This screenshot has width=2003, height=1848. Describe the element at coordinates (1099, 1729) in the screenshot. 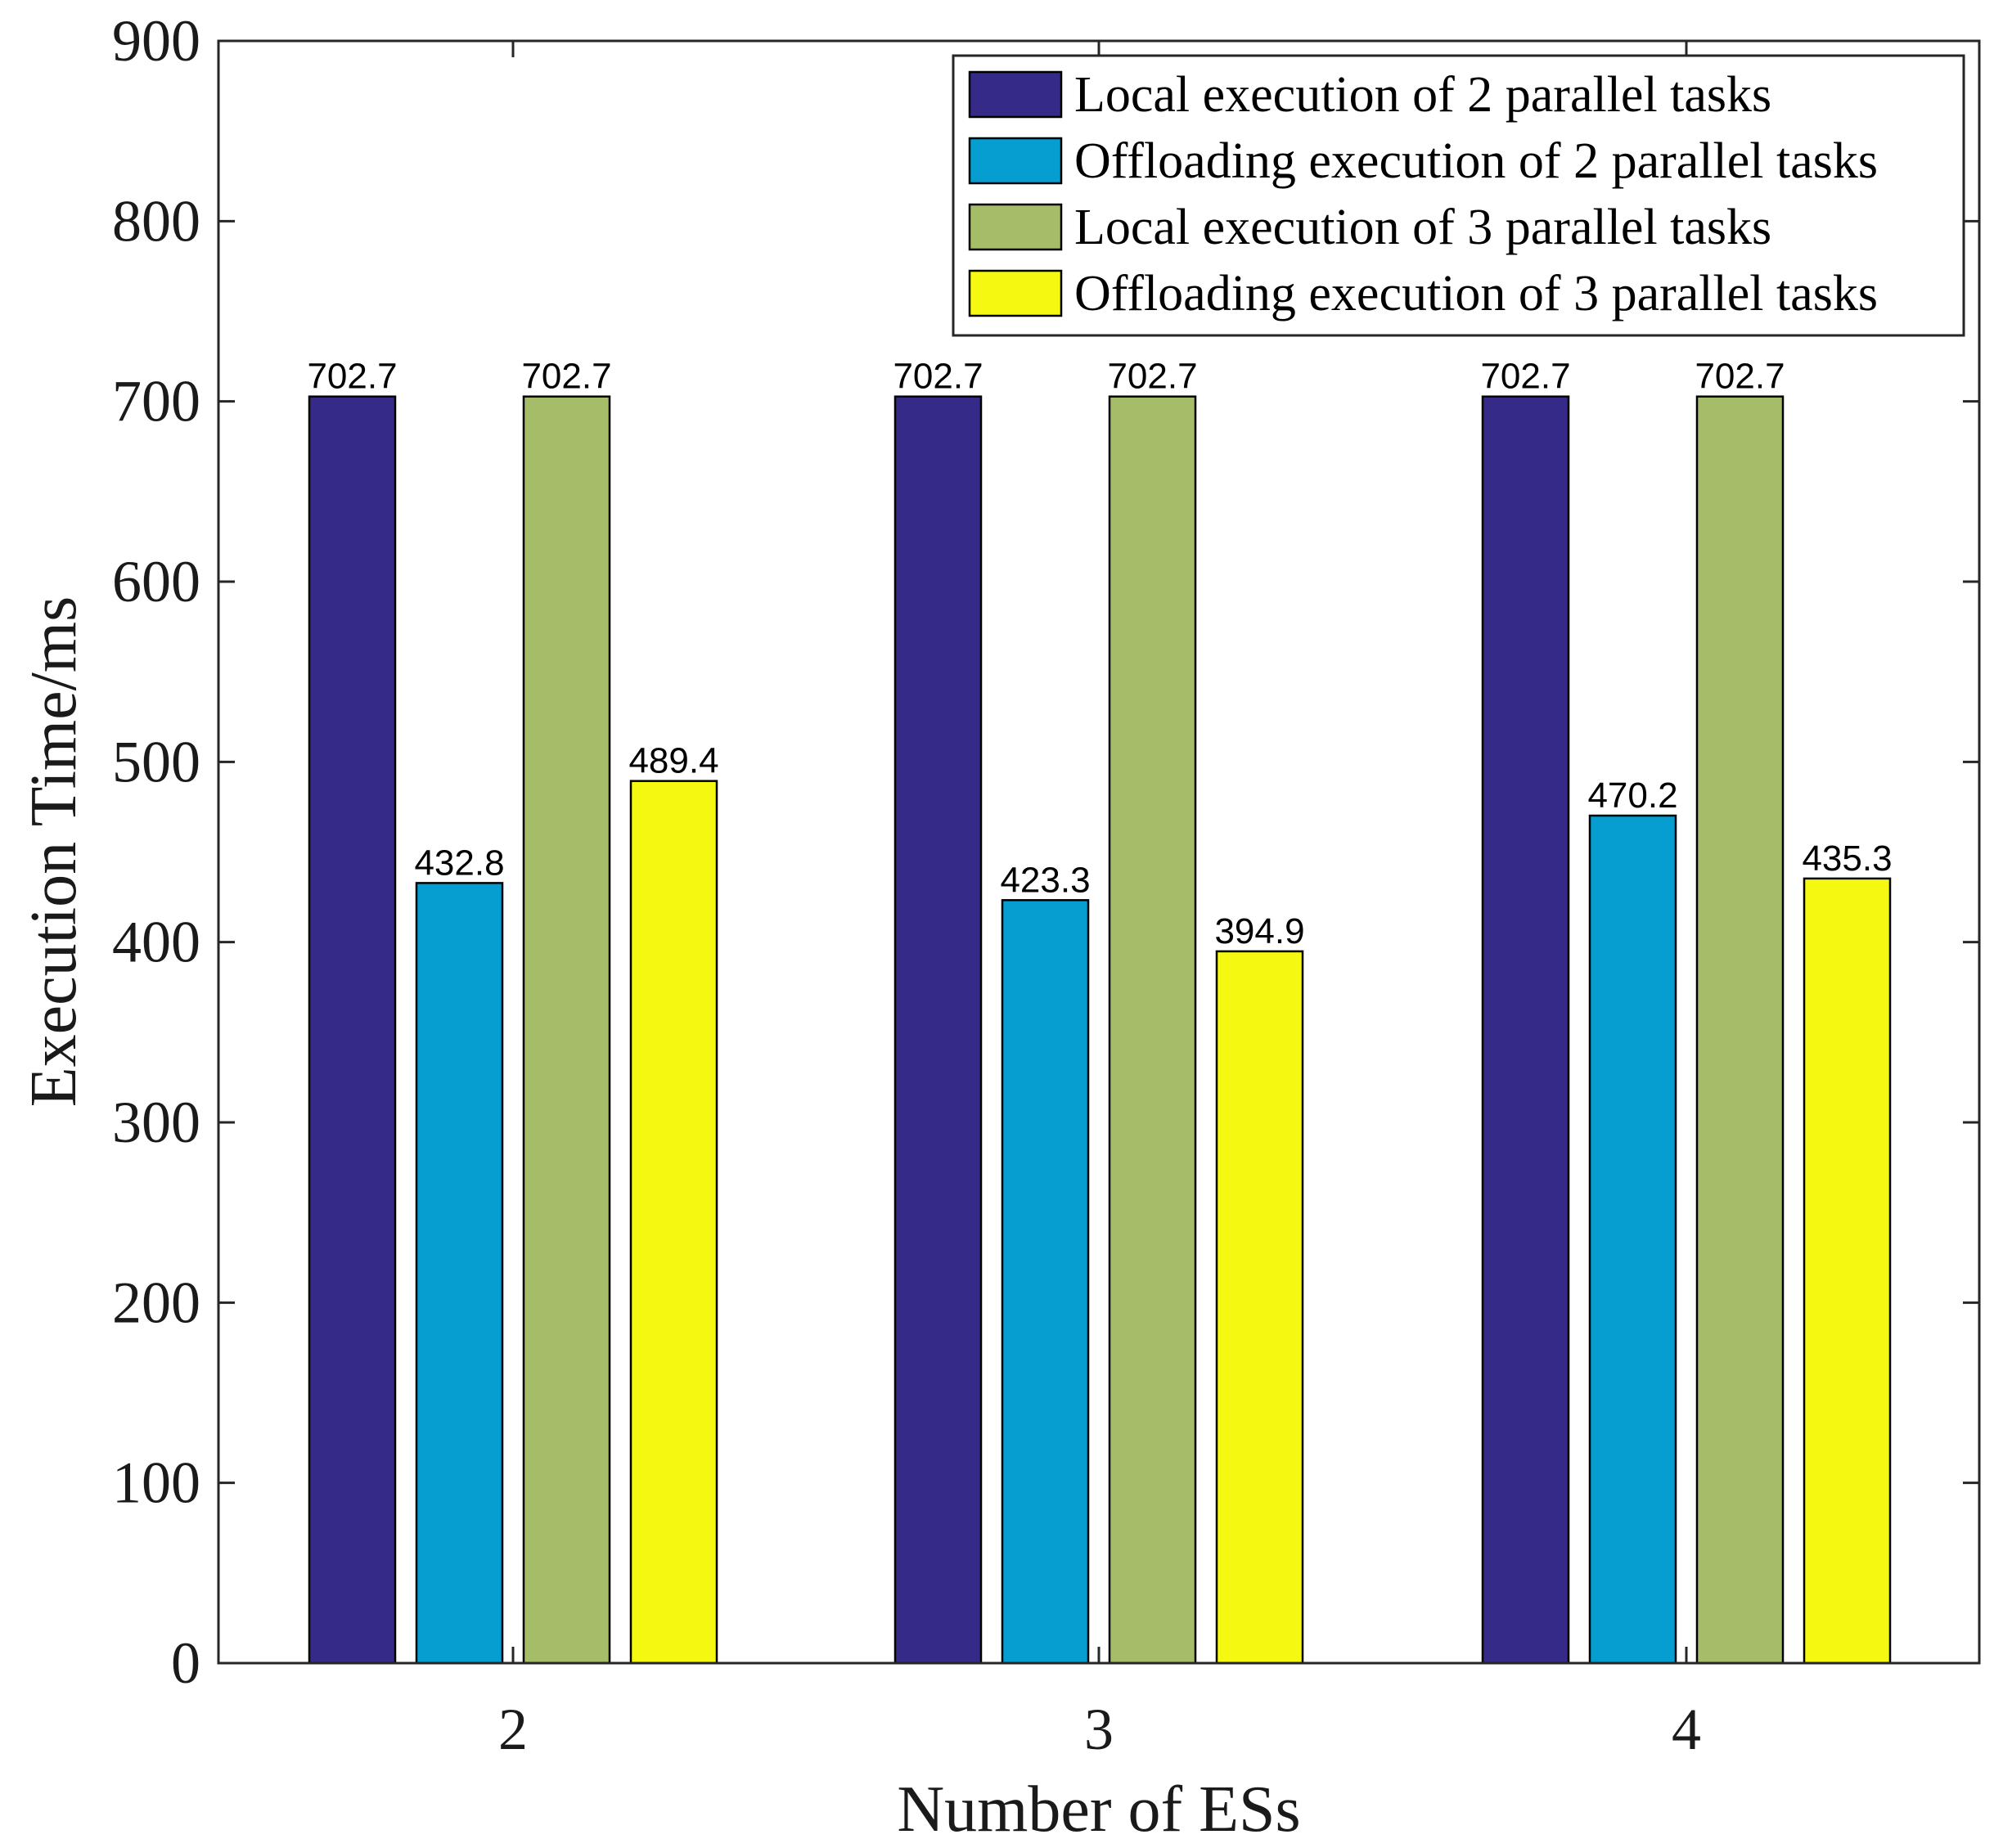

I see `x-tick-label-3: 3` at that location.